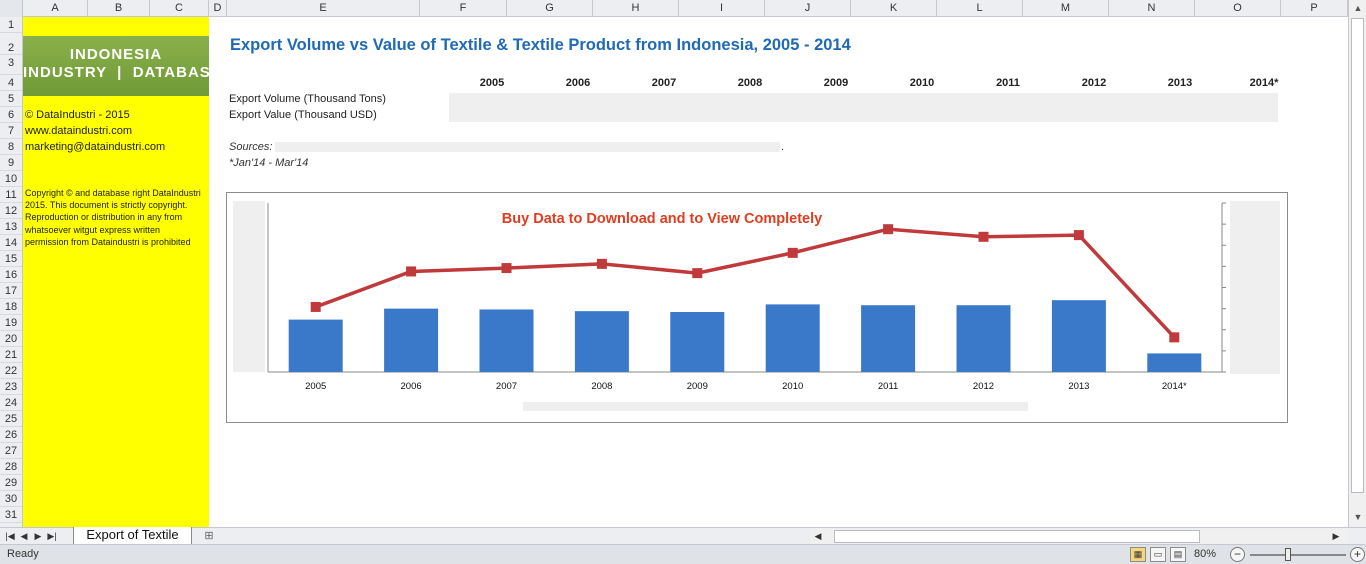 This screenshot has height=564, width=1366. I want to click on column-header-f: F, so click(463, 8).